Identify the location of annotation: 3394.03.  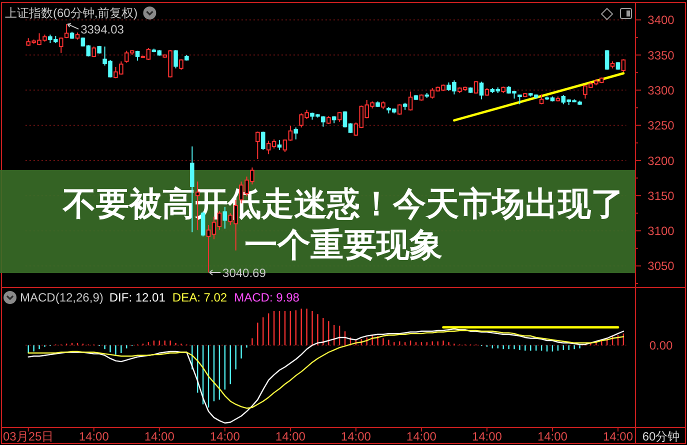
(102, 29).